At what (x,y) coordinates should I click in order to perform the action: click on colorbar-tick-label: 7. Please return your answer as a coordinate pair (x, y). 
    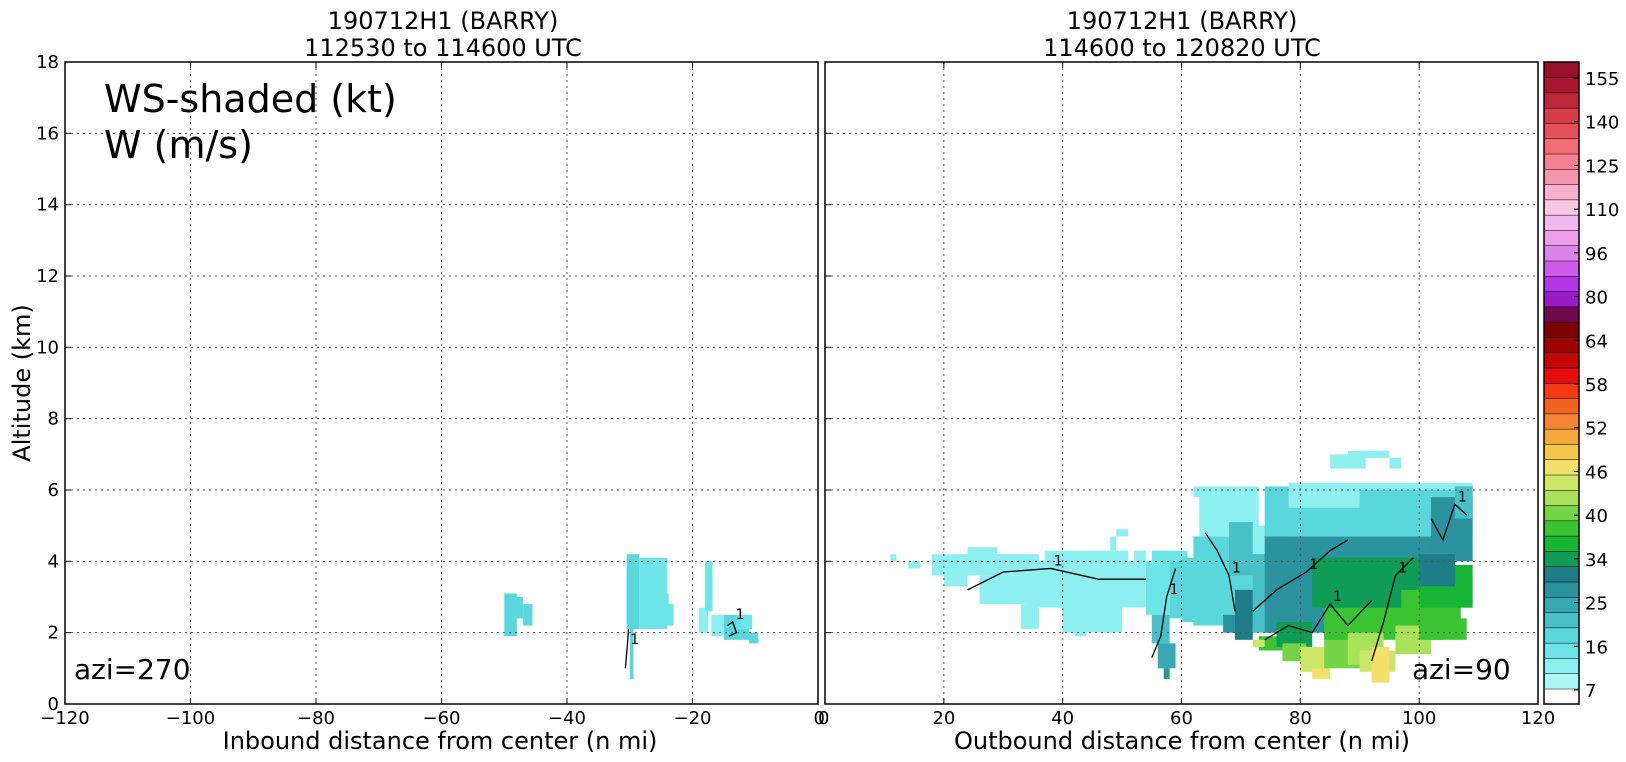
    Looking at the image, I should click on (1590, 691).